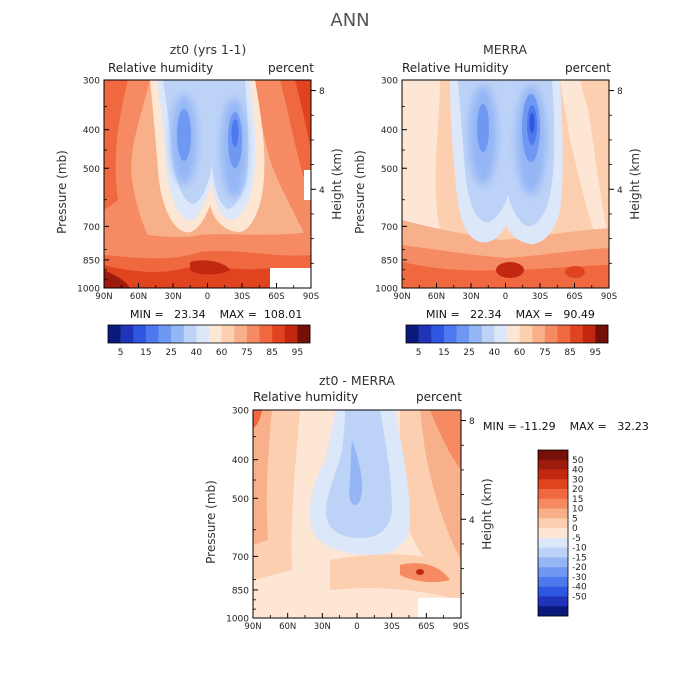 This screenshot has width=700, height=700. I want to click on panel-stats-merra: MIN = 22.34 MAX = 90.49, so click(510, 314).